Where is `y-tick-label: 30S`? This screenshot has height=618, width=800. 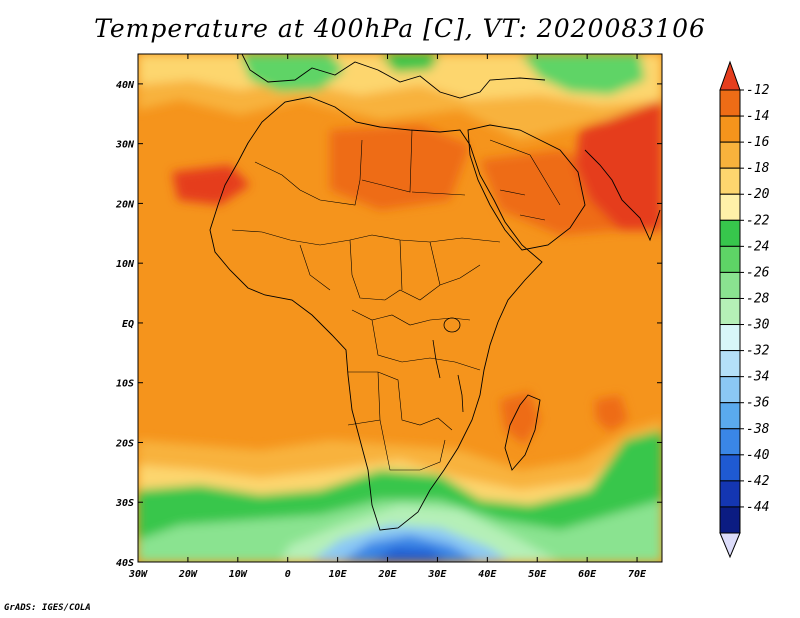
y-tick-label: 30S is located at coordinates (124, 503).